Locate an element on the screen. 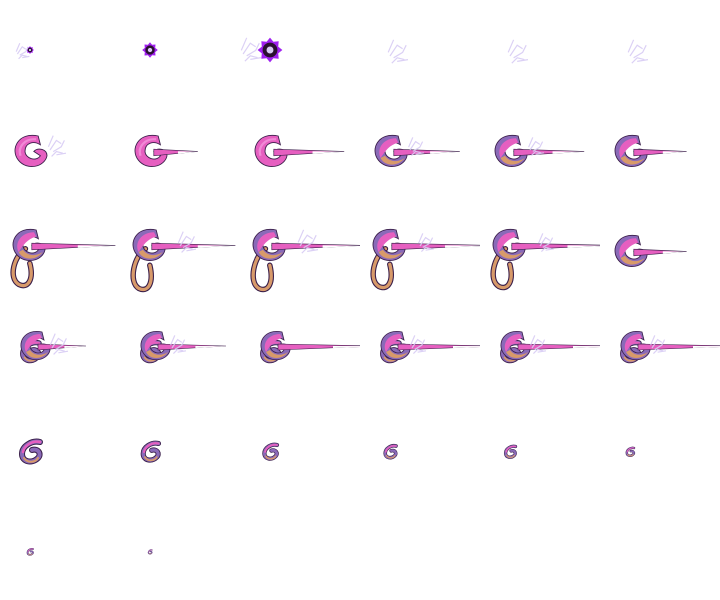  spark-burst is located at coordinates (270, 50).